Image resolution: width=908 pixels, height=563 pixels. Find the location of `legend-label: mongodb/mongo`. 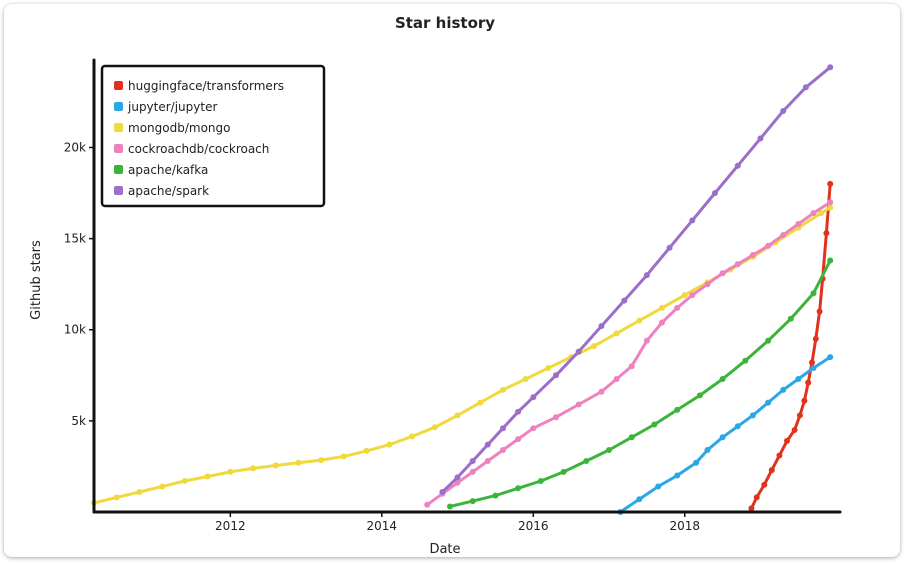

legend-label: mongodb/mongo is located at coordinates (179, 128).